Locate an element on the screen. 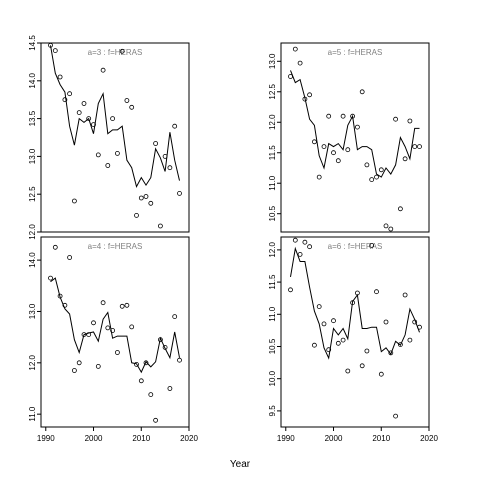 The width and height of the screenshot is (480, 480). panel-a3: a=3 : f=HERAS 12.0 12.5 13.0 13.5 14.0 14.5 is located at coordinates (109, 137).